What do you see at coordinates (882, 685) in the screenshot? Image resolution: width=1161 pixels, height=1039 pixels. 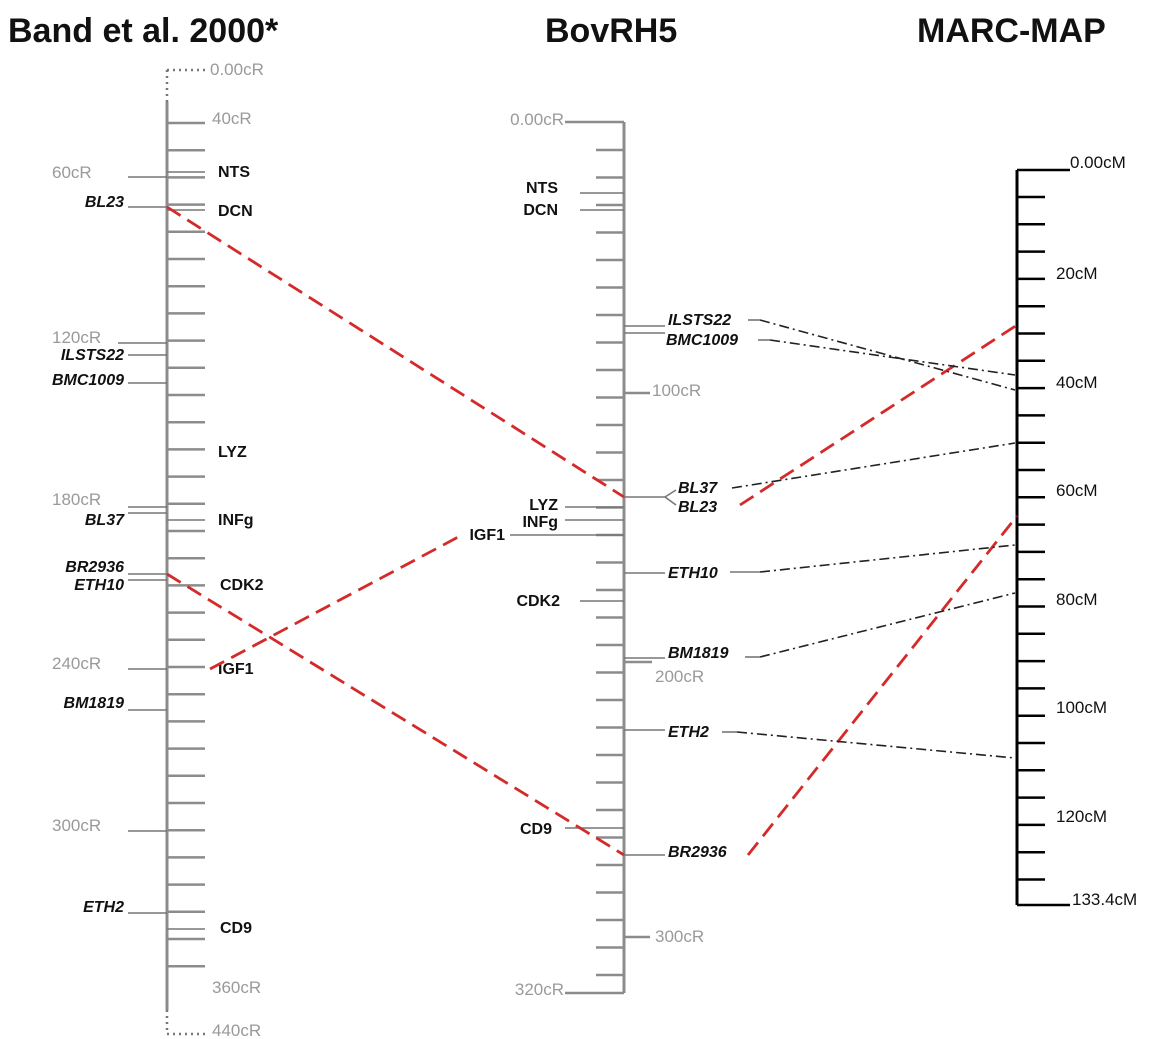 I see `red-link-br2936-middle-to-right` at bounding box center [882, 685].